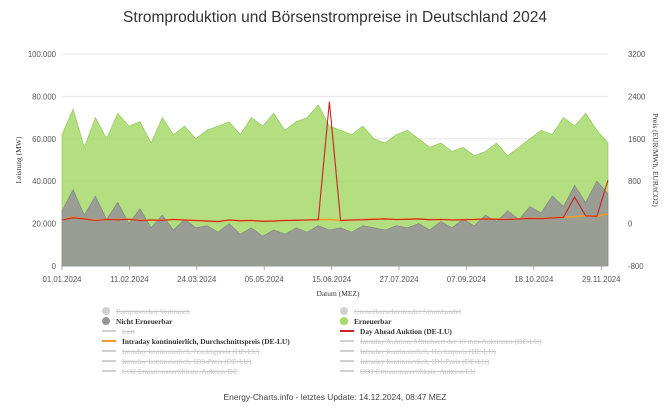  What do you see at coordinates (637, 160) in the screenshot?
I see `y-axis-right: -800 0 800 1600 2400 3200` at bounding box center [637, 160].